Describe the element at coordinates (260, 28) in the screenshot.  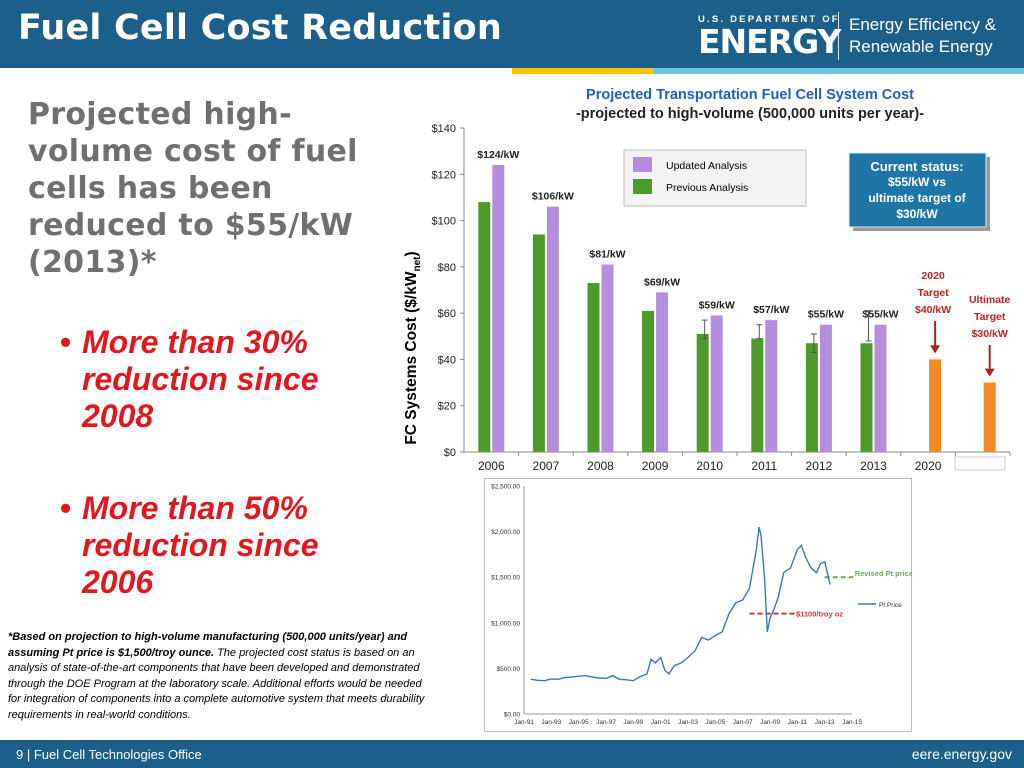
I see `slide-title: Fuel Cell Cost Reduction` at that location.